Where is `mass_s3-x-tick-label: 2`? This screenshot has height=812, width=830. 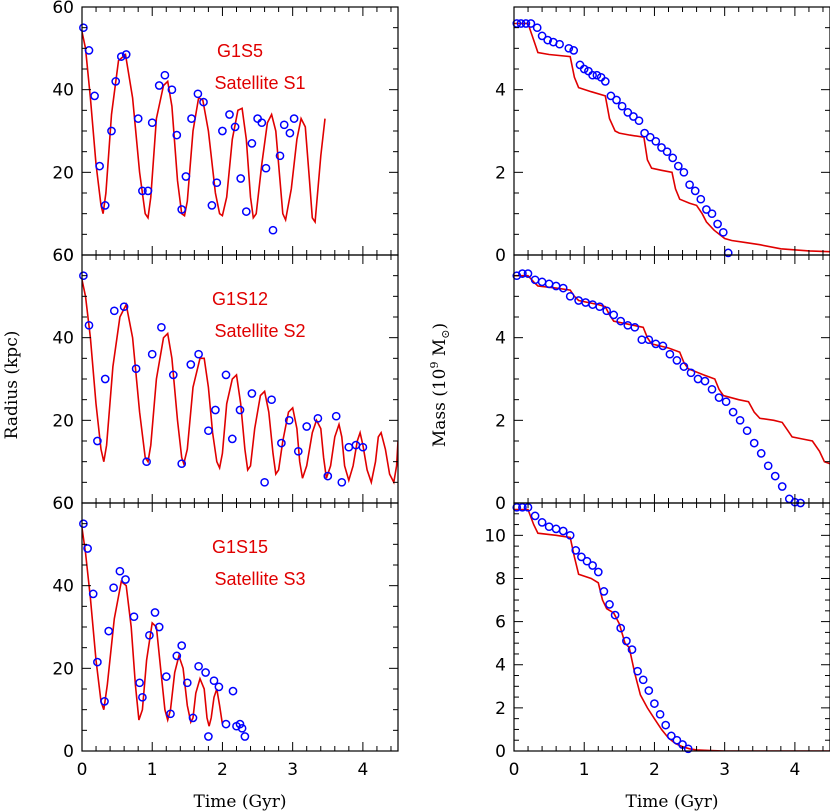 mass_s3-x-tick-label: 2 is located at coordinates (654, 770).